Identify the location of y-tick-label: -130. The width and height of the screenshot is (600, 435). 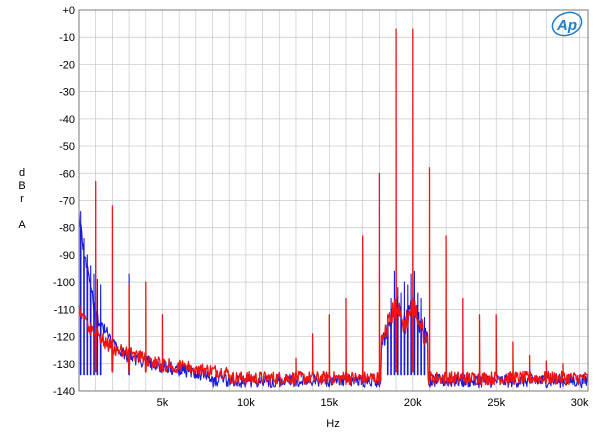
(64, 365).